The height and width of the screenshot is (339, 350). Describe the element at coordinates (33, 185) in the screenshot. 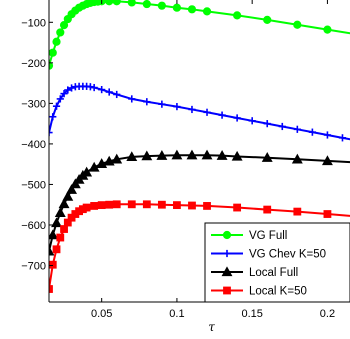

I see `y-tick-label: −500` at that location.